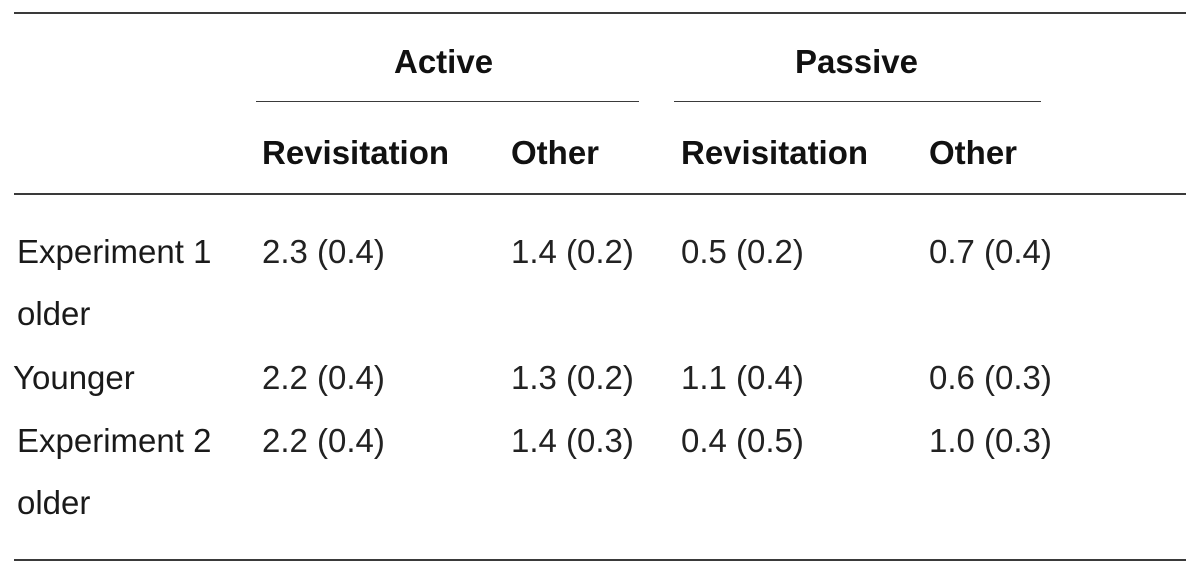 Image resolution: width=1200 pixels, height=574 pixels. Describe the element at coordinates (74, 377) in the screenshot. I see `row-label-younger: Younger` at that location.